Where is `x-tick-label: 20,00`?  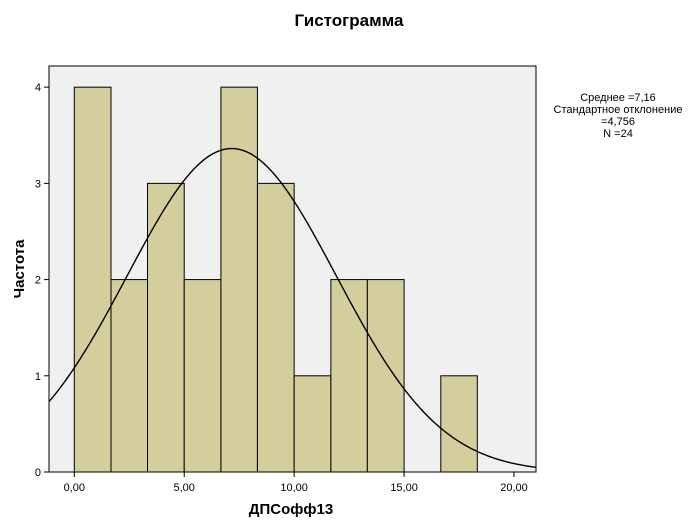
x-tick-label: 20,00 is located at coordinates (514, 488).